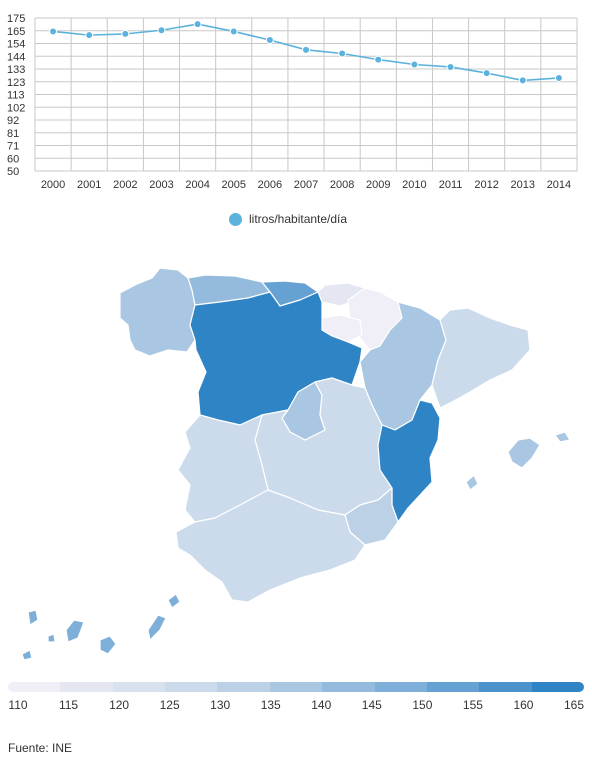  Describe the element at coordinates (157, 312) in the screenshot. I see `region-galicia` at that location.